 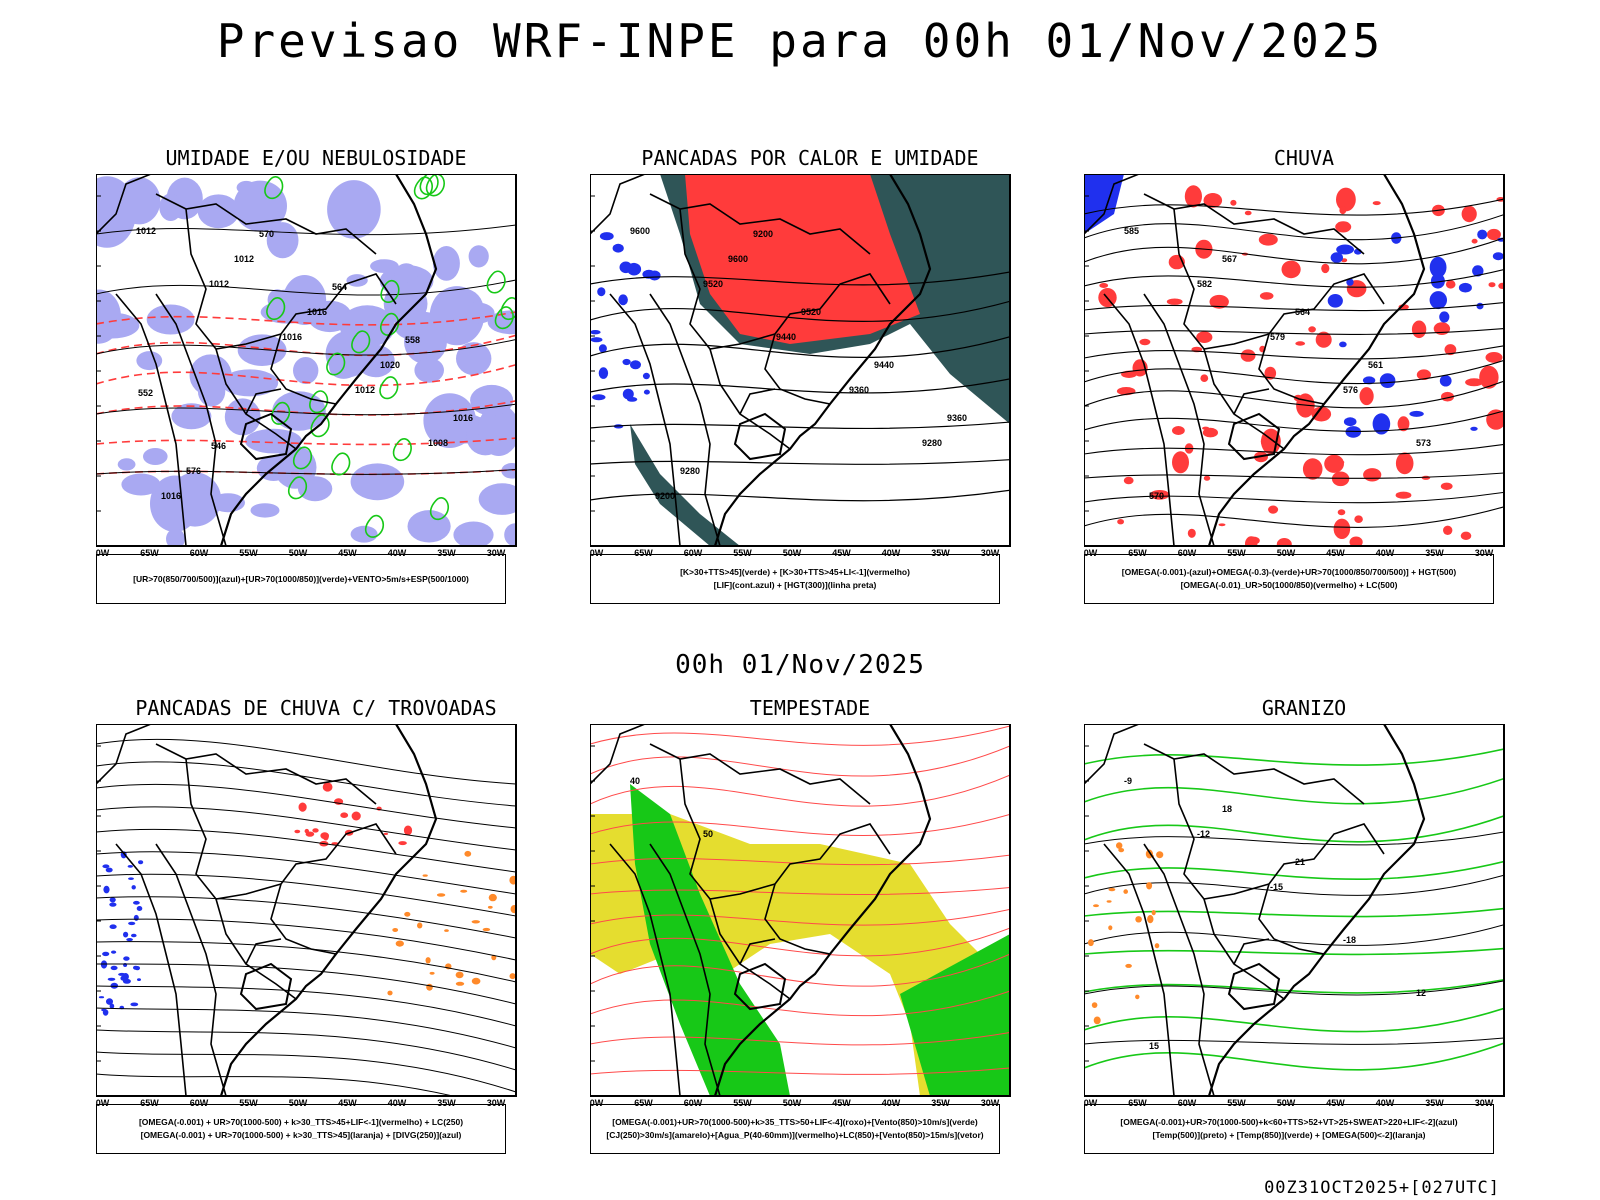 I want to click on temp500-contour, so click(x=1294, y=935).